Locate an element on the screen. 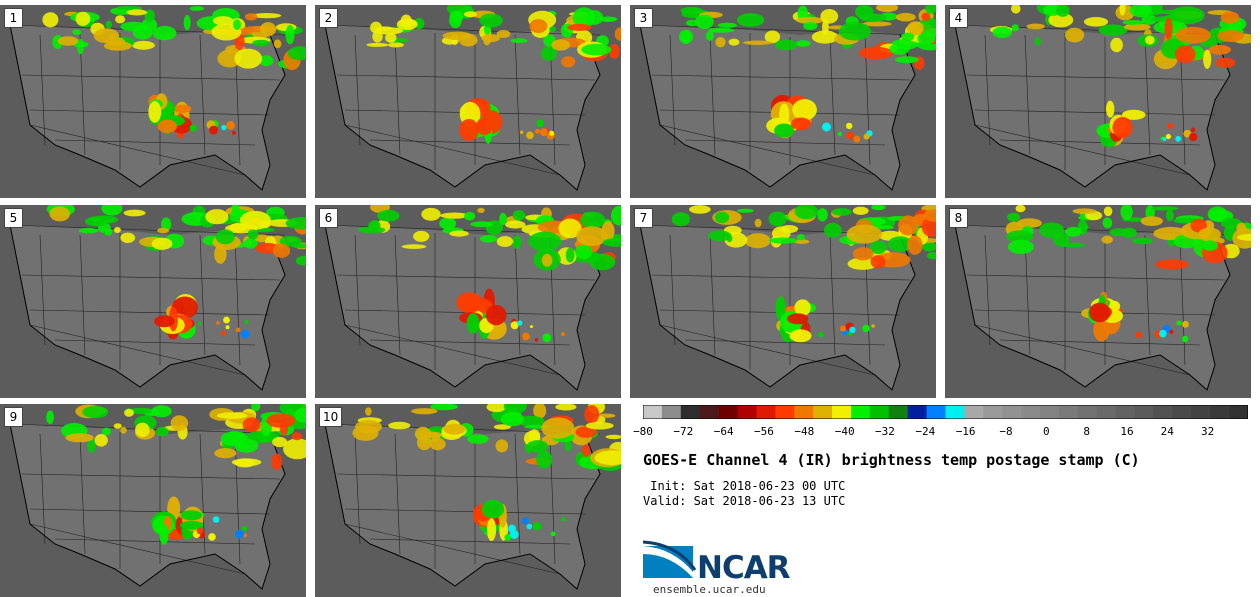 This screenshot has height=597, width=1260. ncar-logo-icon is located at coordinates (670, 559).